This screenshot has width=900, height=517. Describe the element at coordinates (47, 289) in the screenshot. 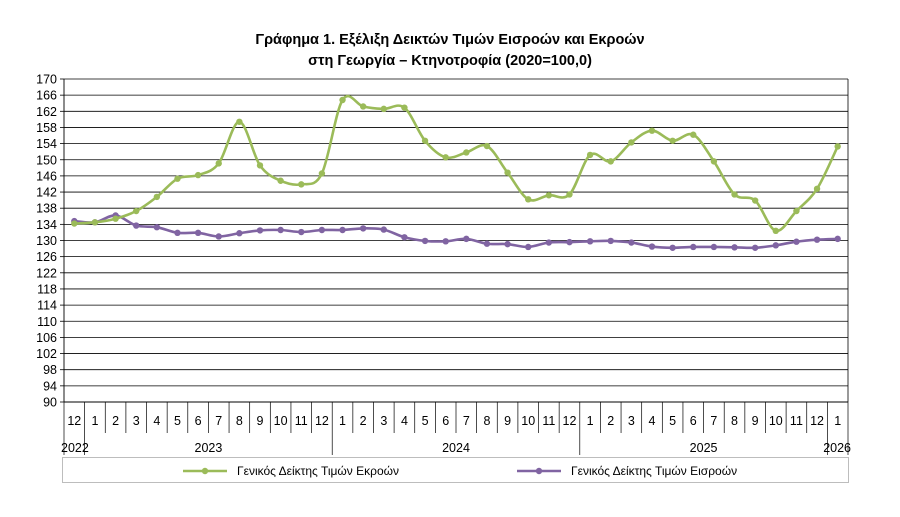

I see `y-tick-label: 118` at that location.